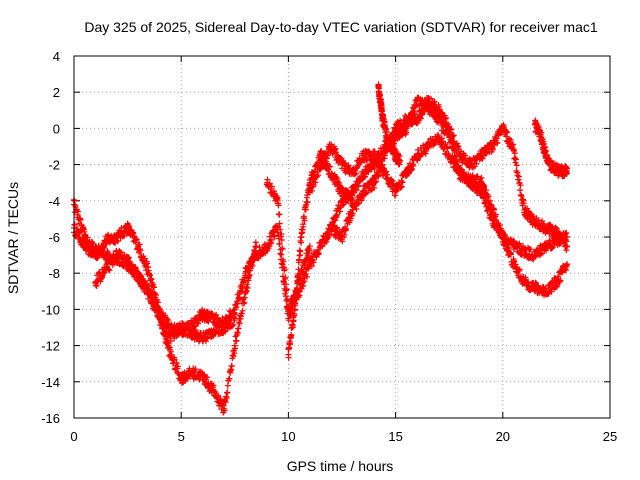 This screenshot has width=640, height=480. I want to click on y-axis-label: SDTVAR / TECUs, so click(13, 238).